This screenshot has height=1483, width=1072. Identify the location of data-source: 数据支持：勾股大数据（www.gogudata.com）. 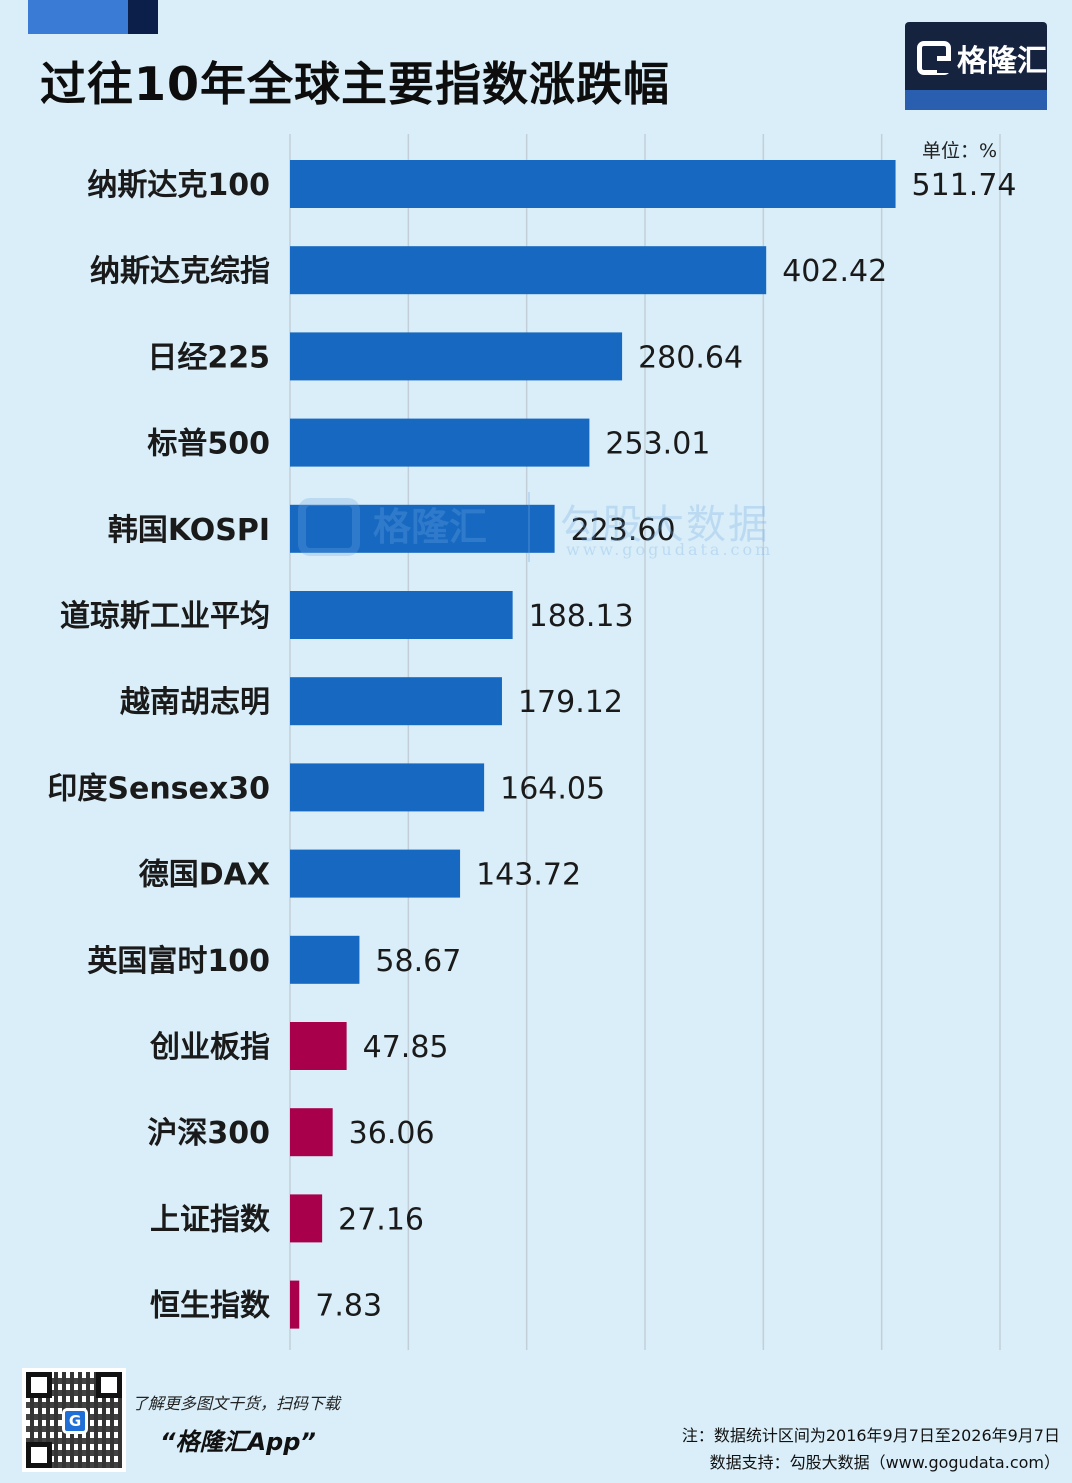
(884, 1462).